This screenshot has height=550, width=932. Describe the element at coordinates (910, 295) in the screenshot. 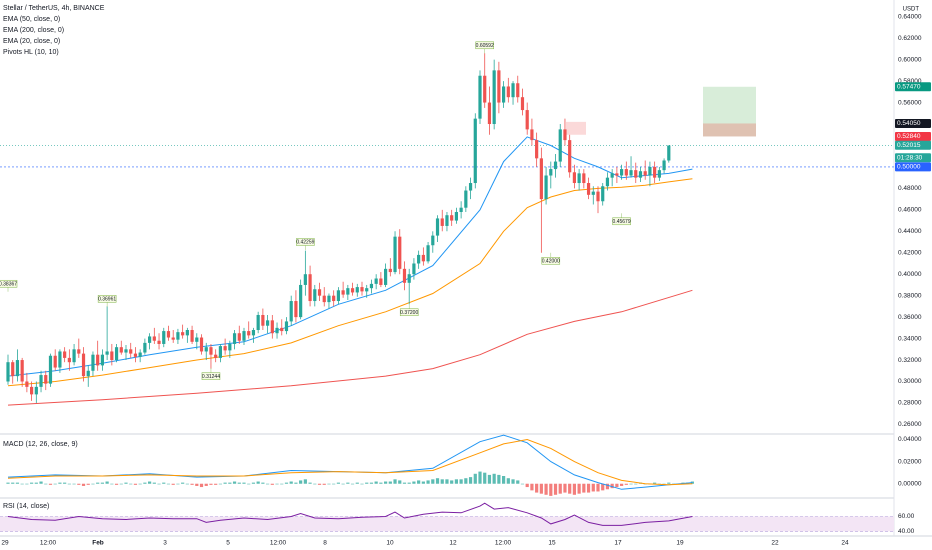

I see `price-tick-label: 0.38000` at that location.